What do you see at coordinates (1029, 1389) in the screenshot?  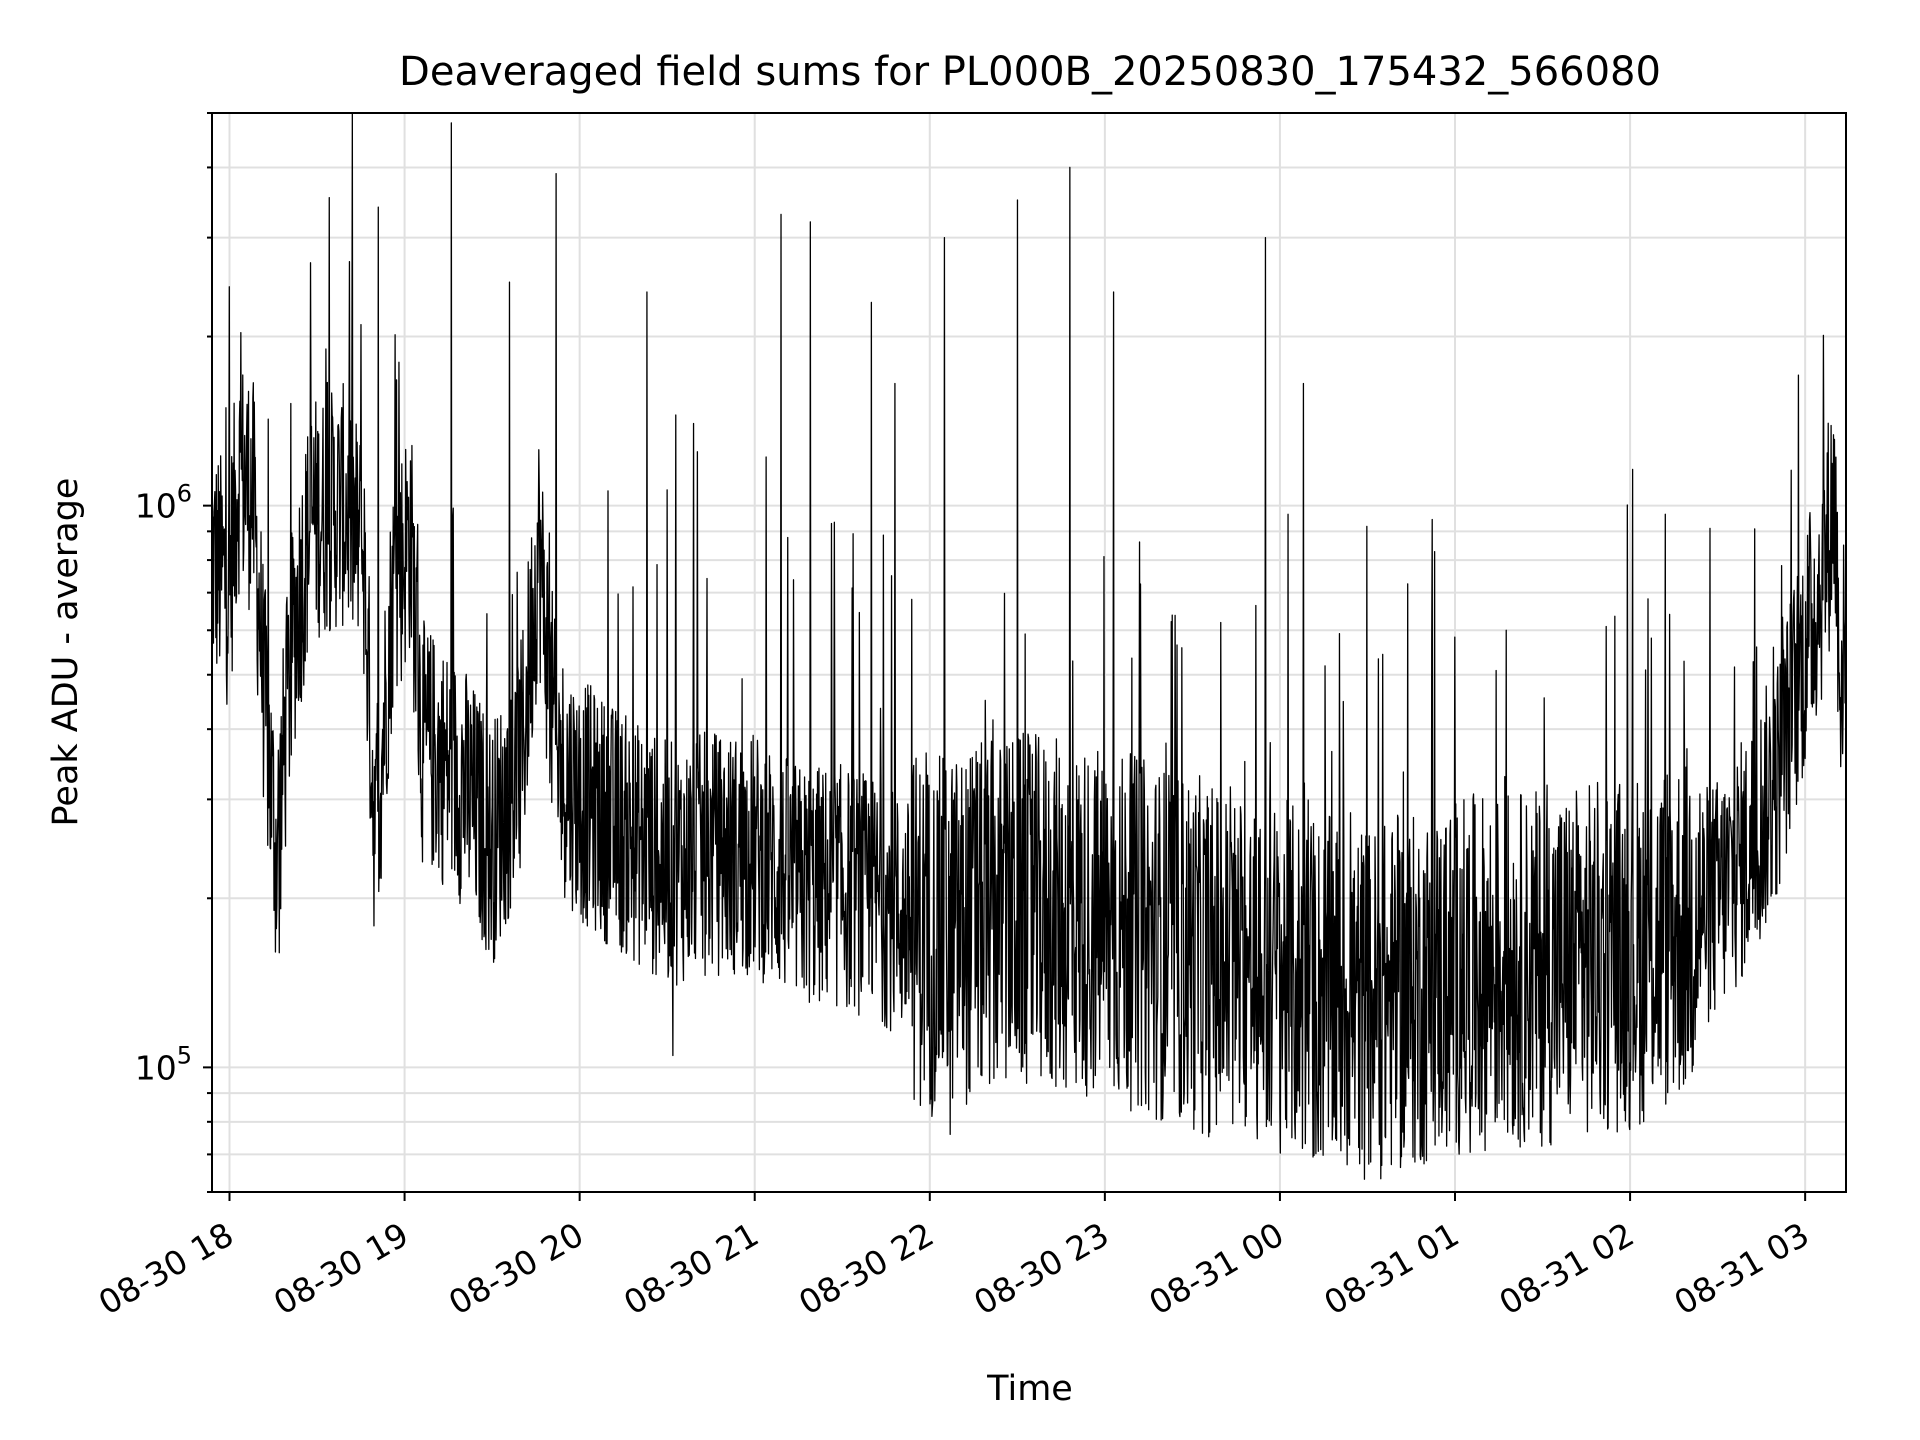 I see `x-axis-label: Time` at bounding box center [1029, 1389].